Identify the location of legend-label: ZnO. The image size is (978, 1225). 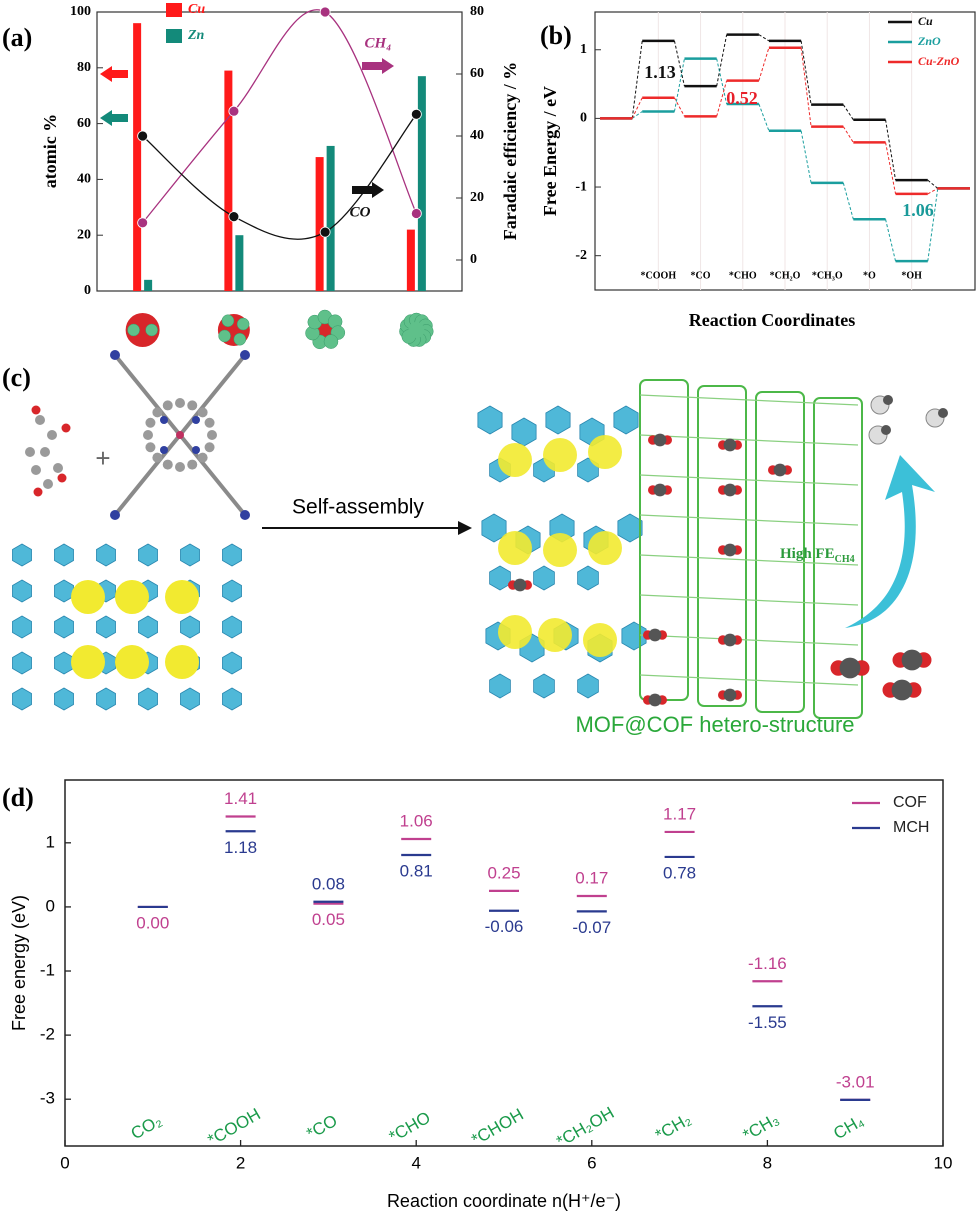
(929, 41).